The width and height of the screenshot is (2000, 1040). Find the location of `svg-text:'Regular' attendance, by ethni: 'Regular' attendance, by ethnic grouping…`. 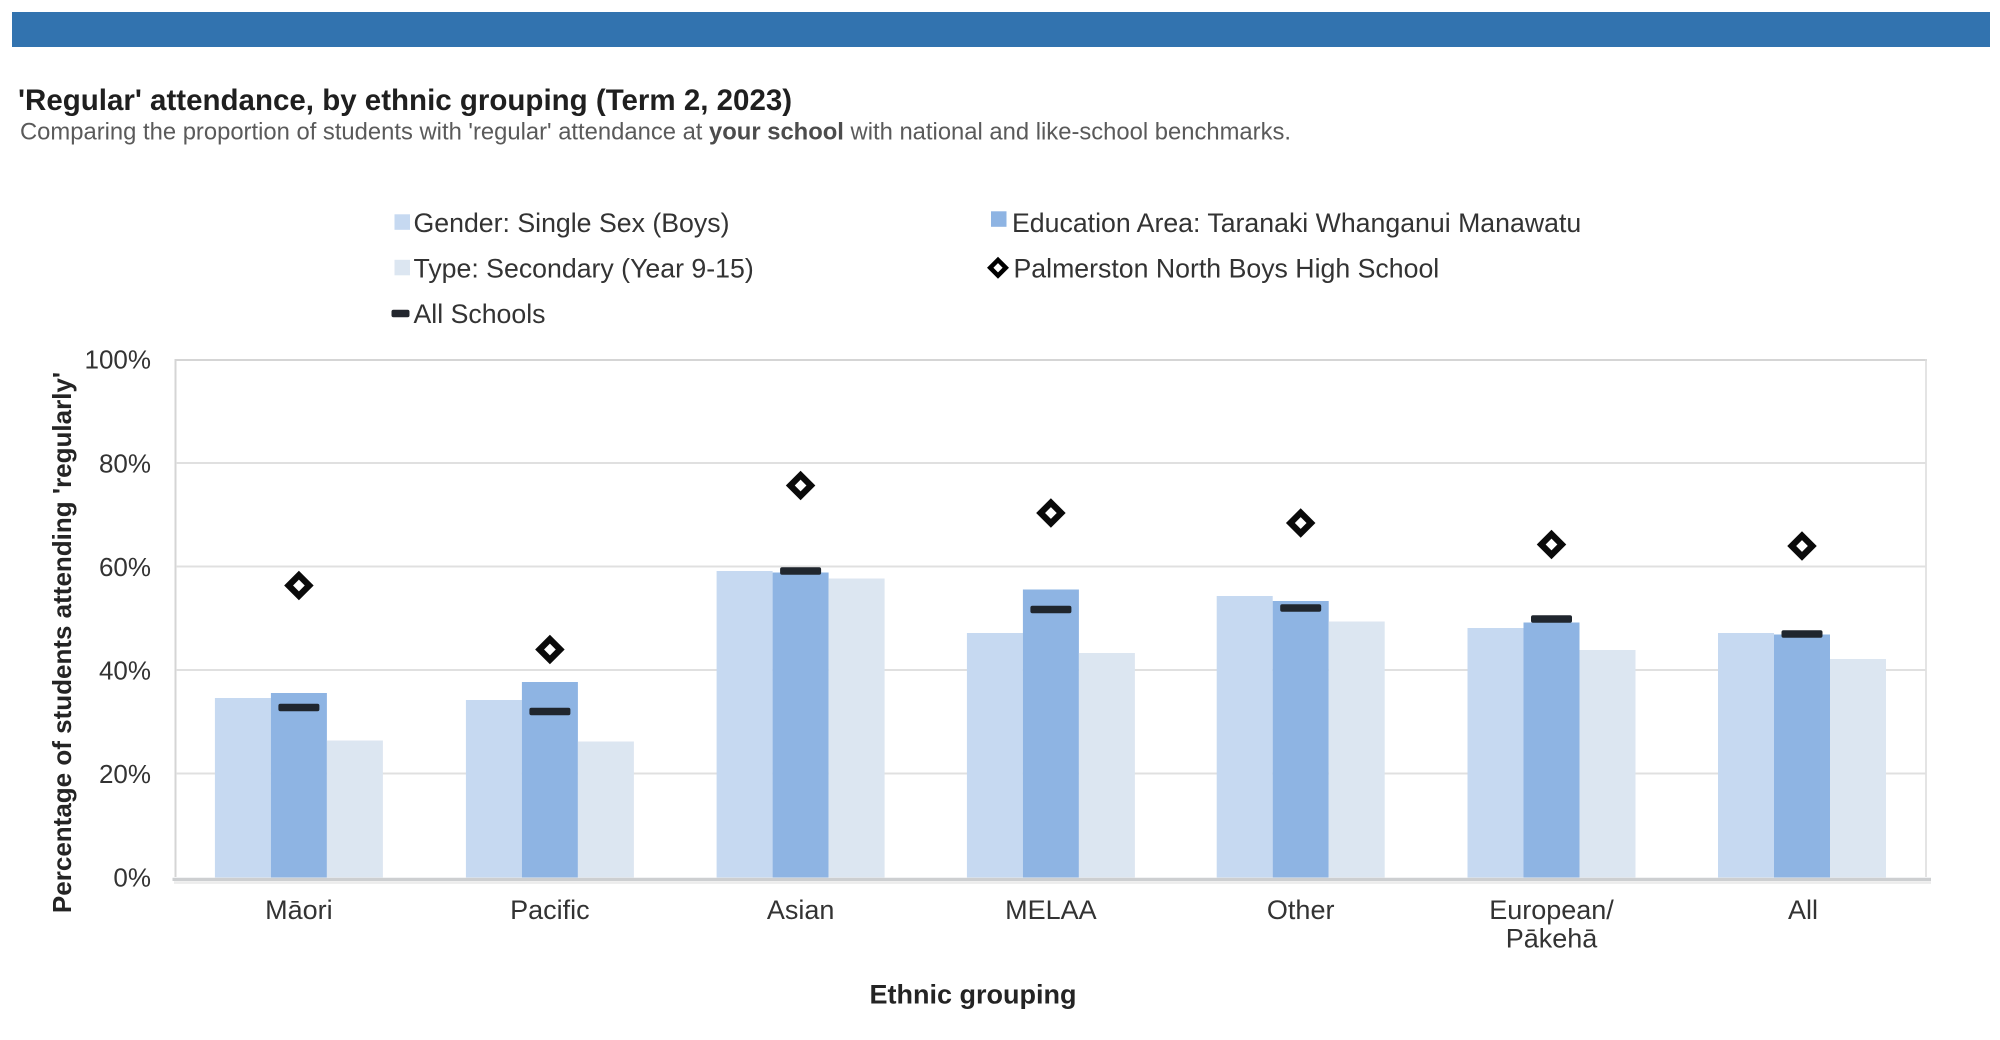

svg-text:'Regular' attendance, by ethni: 'Regular' attendance, by ethnic grouping… is located at coordinates (405, 100).